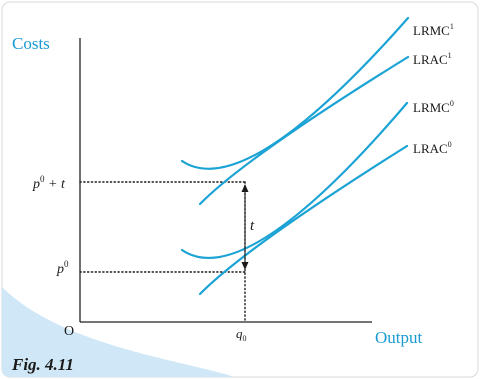 Image resolution: width=480 pixels, height=379 pixels. What do you see at coordinates (432, 59) in the screenshot?
I see `label-lrac-1: LRAC1` at bounding box center [432, 59].